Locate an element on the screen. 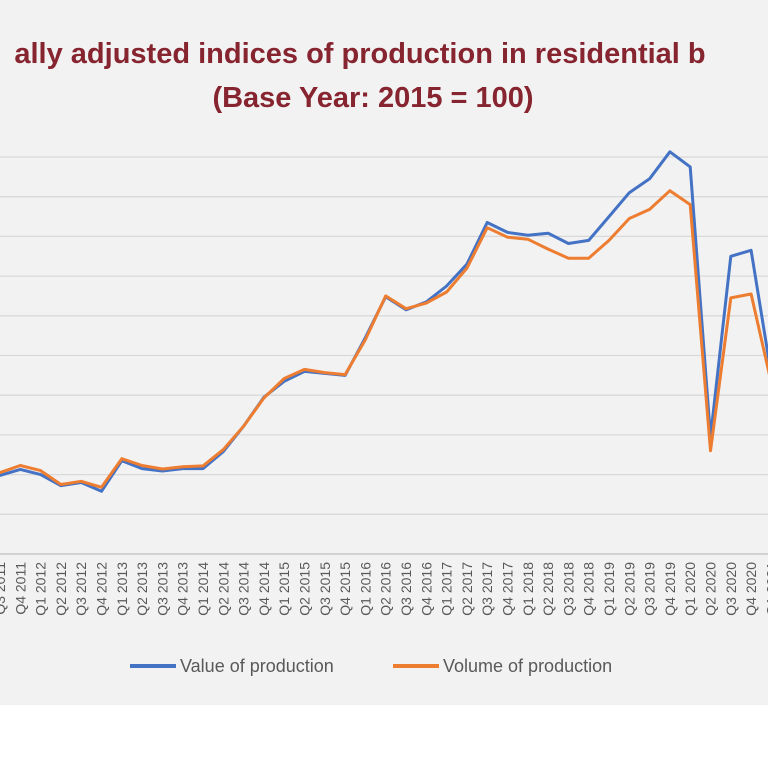  x-tick-label: Q4 2012 is located at coordinates (102, 589).